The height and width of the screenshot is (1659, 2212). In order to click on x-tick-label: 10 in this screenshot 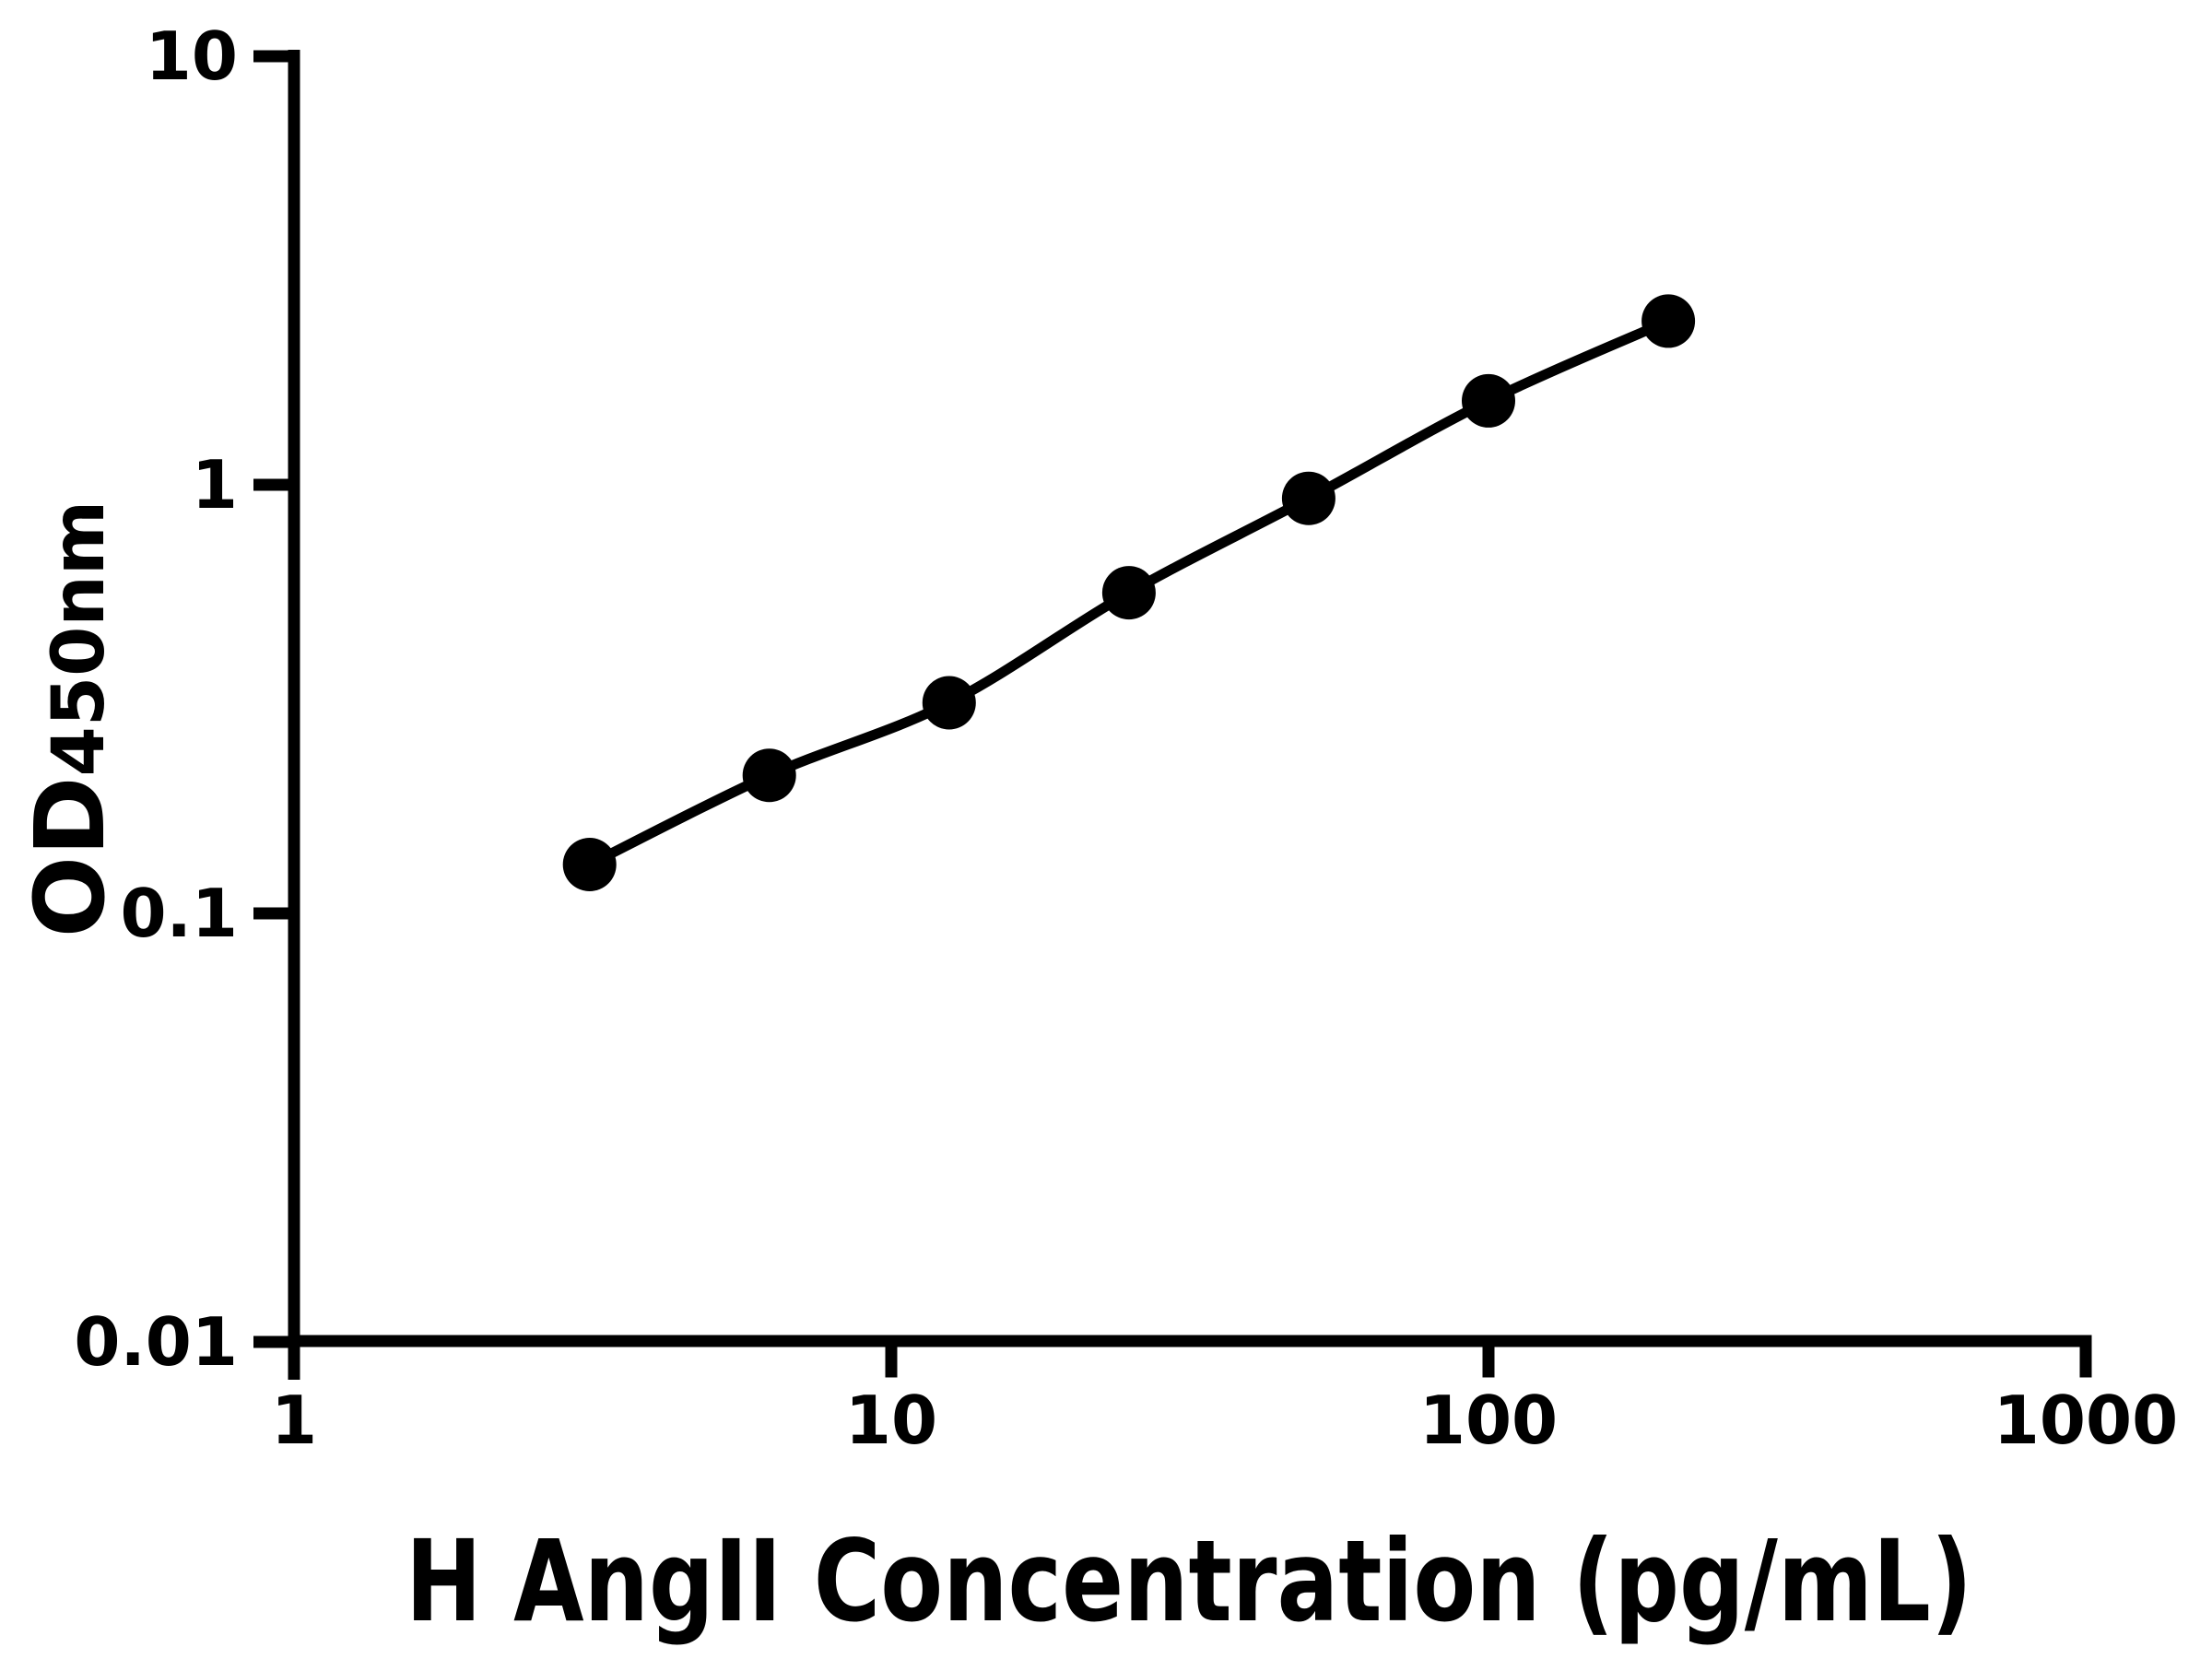, I will do `click(891, 1420)`.